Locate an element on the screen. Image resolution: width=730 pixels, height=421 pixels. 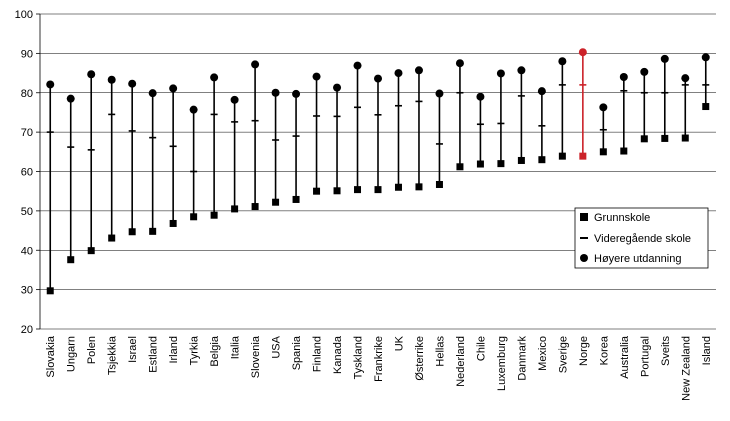
grunnskole-marker-tyskland is located at coordinates (358, 190).